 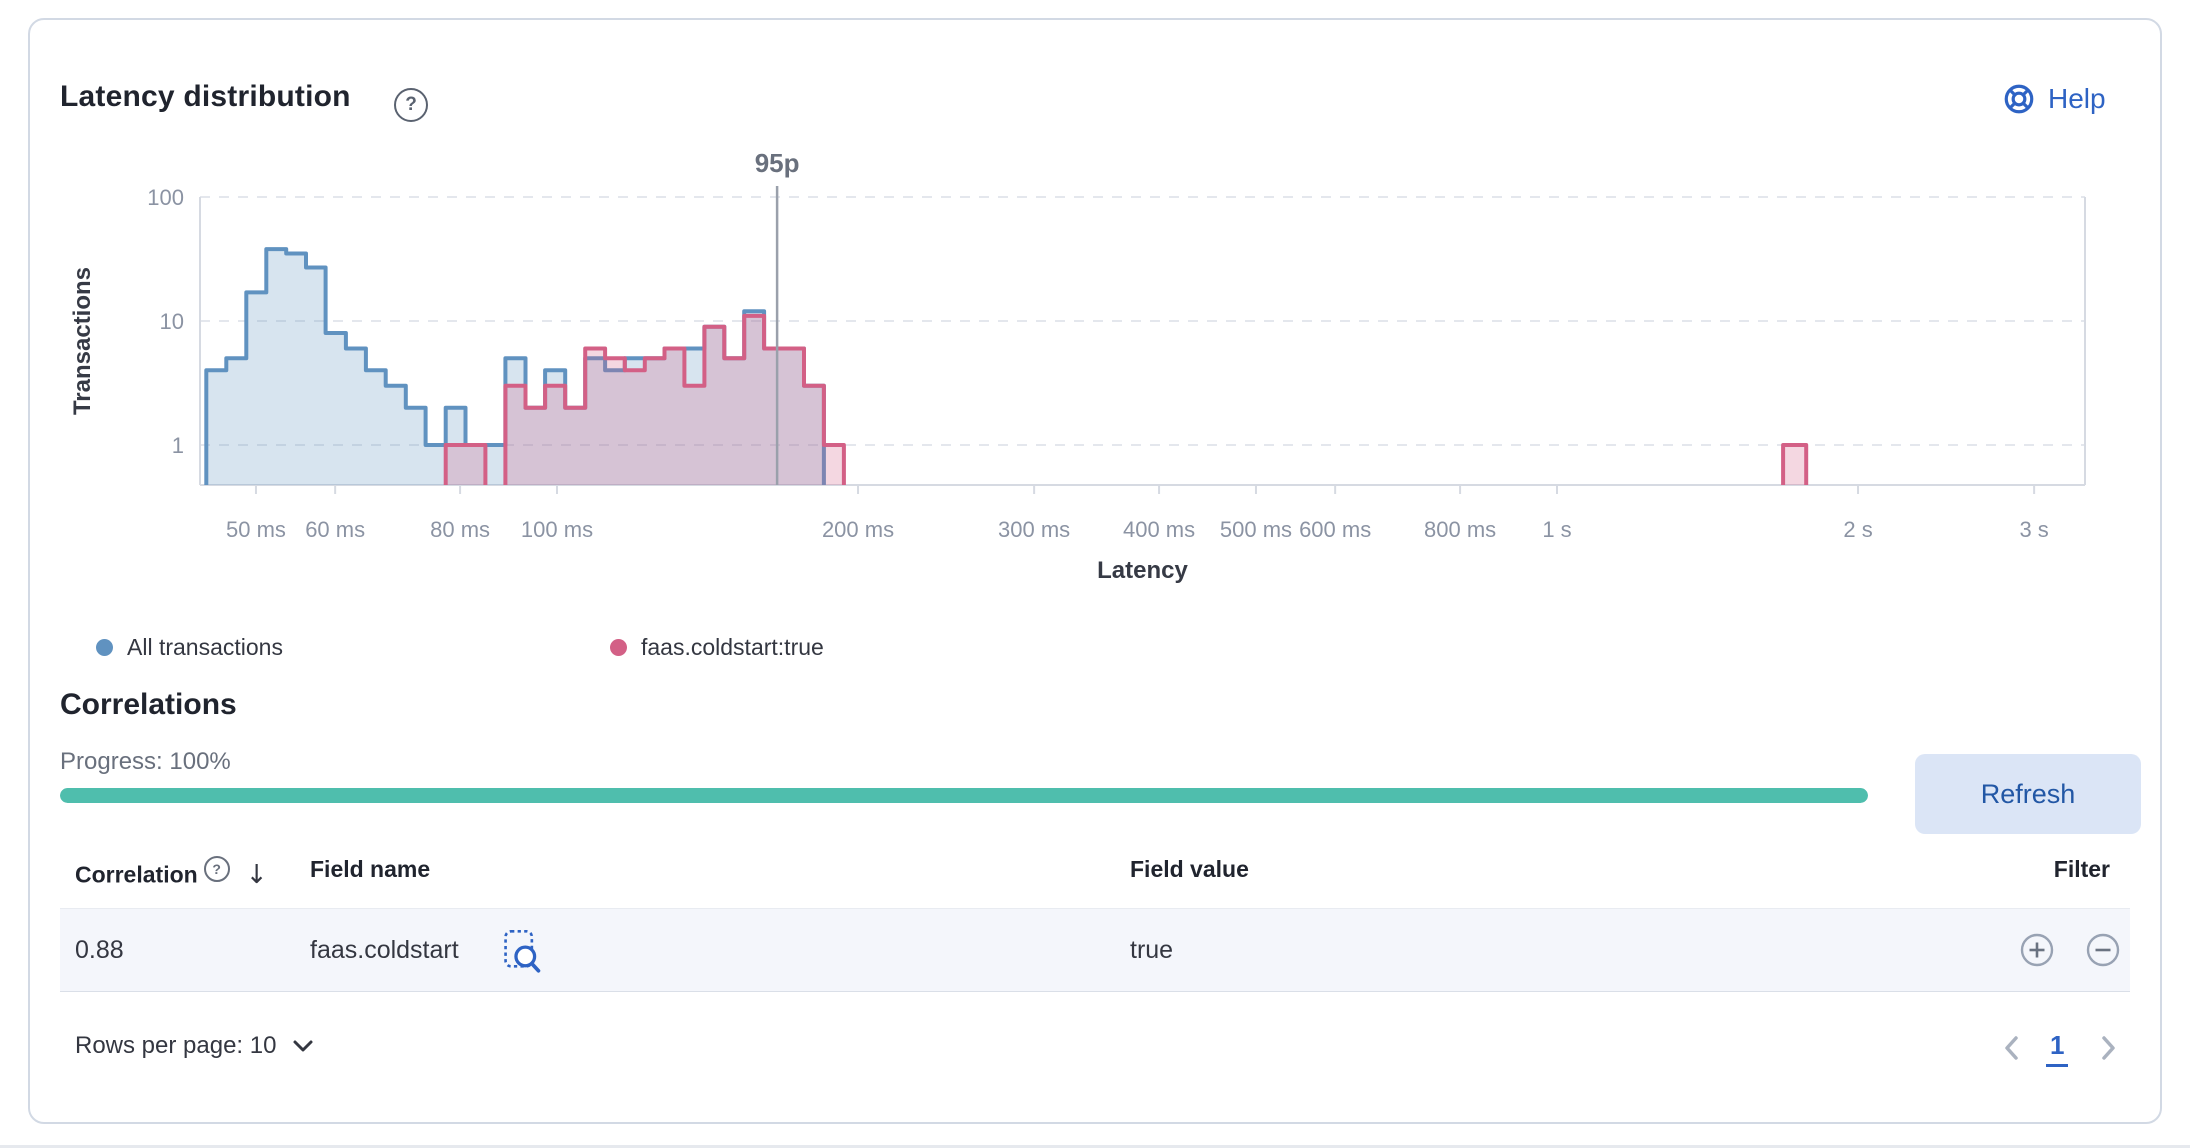 I want to click on filter-exclude-icon, so click(x=2103, y=950).